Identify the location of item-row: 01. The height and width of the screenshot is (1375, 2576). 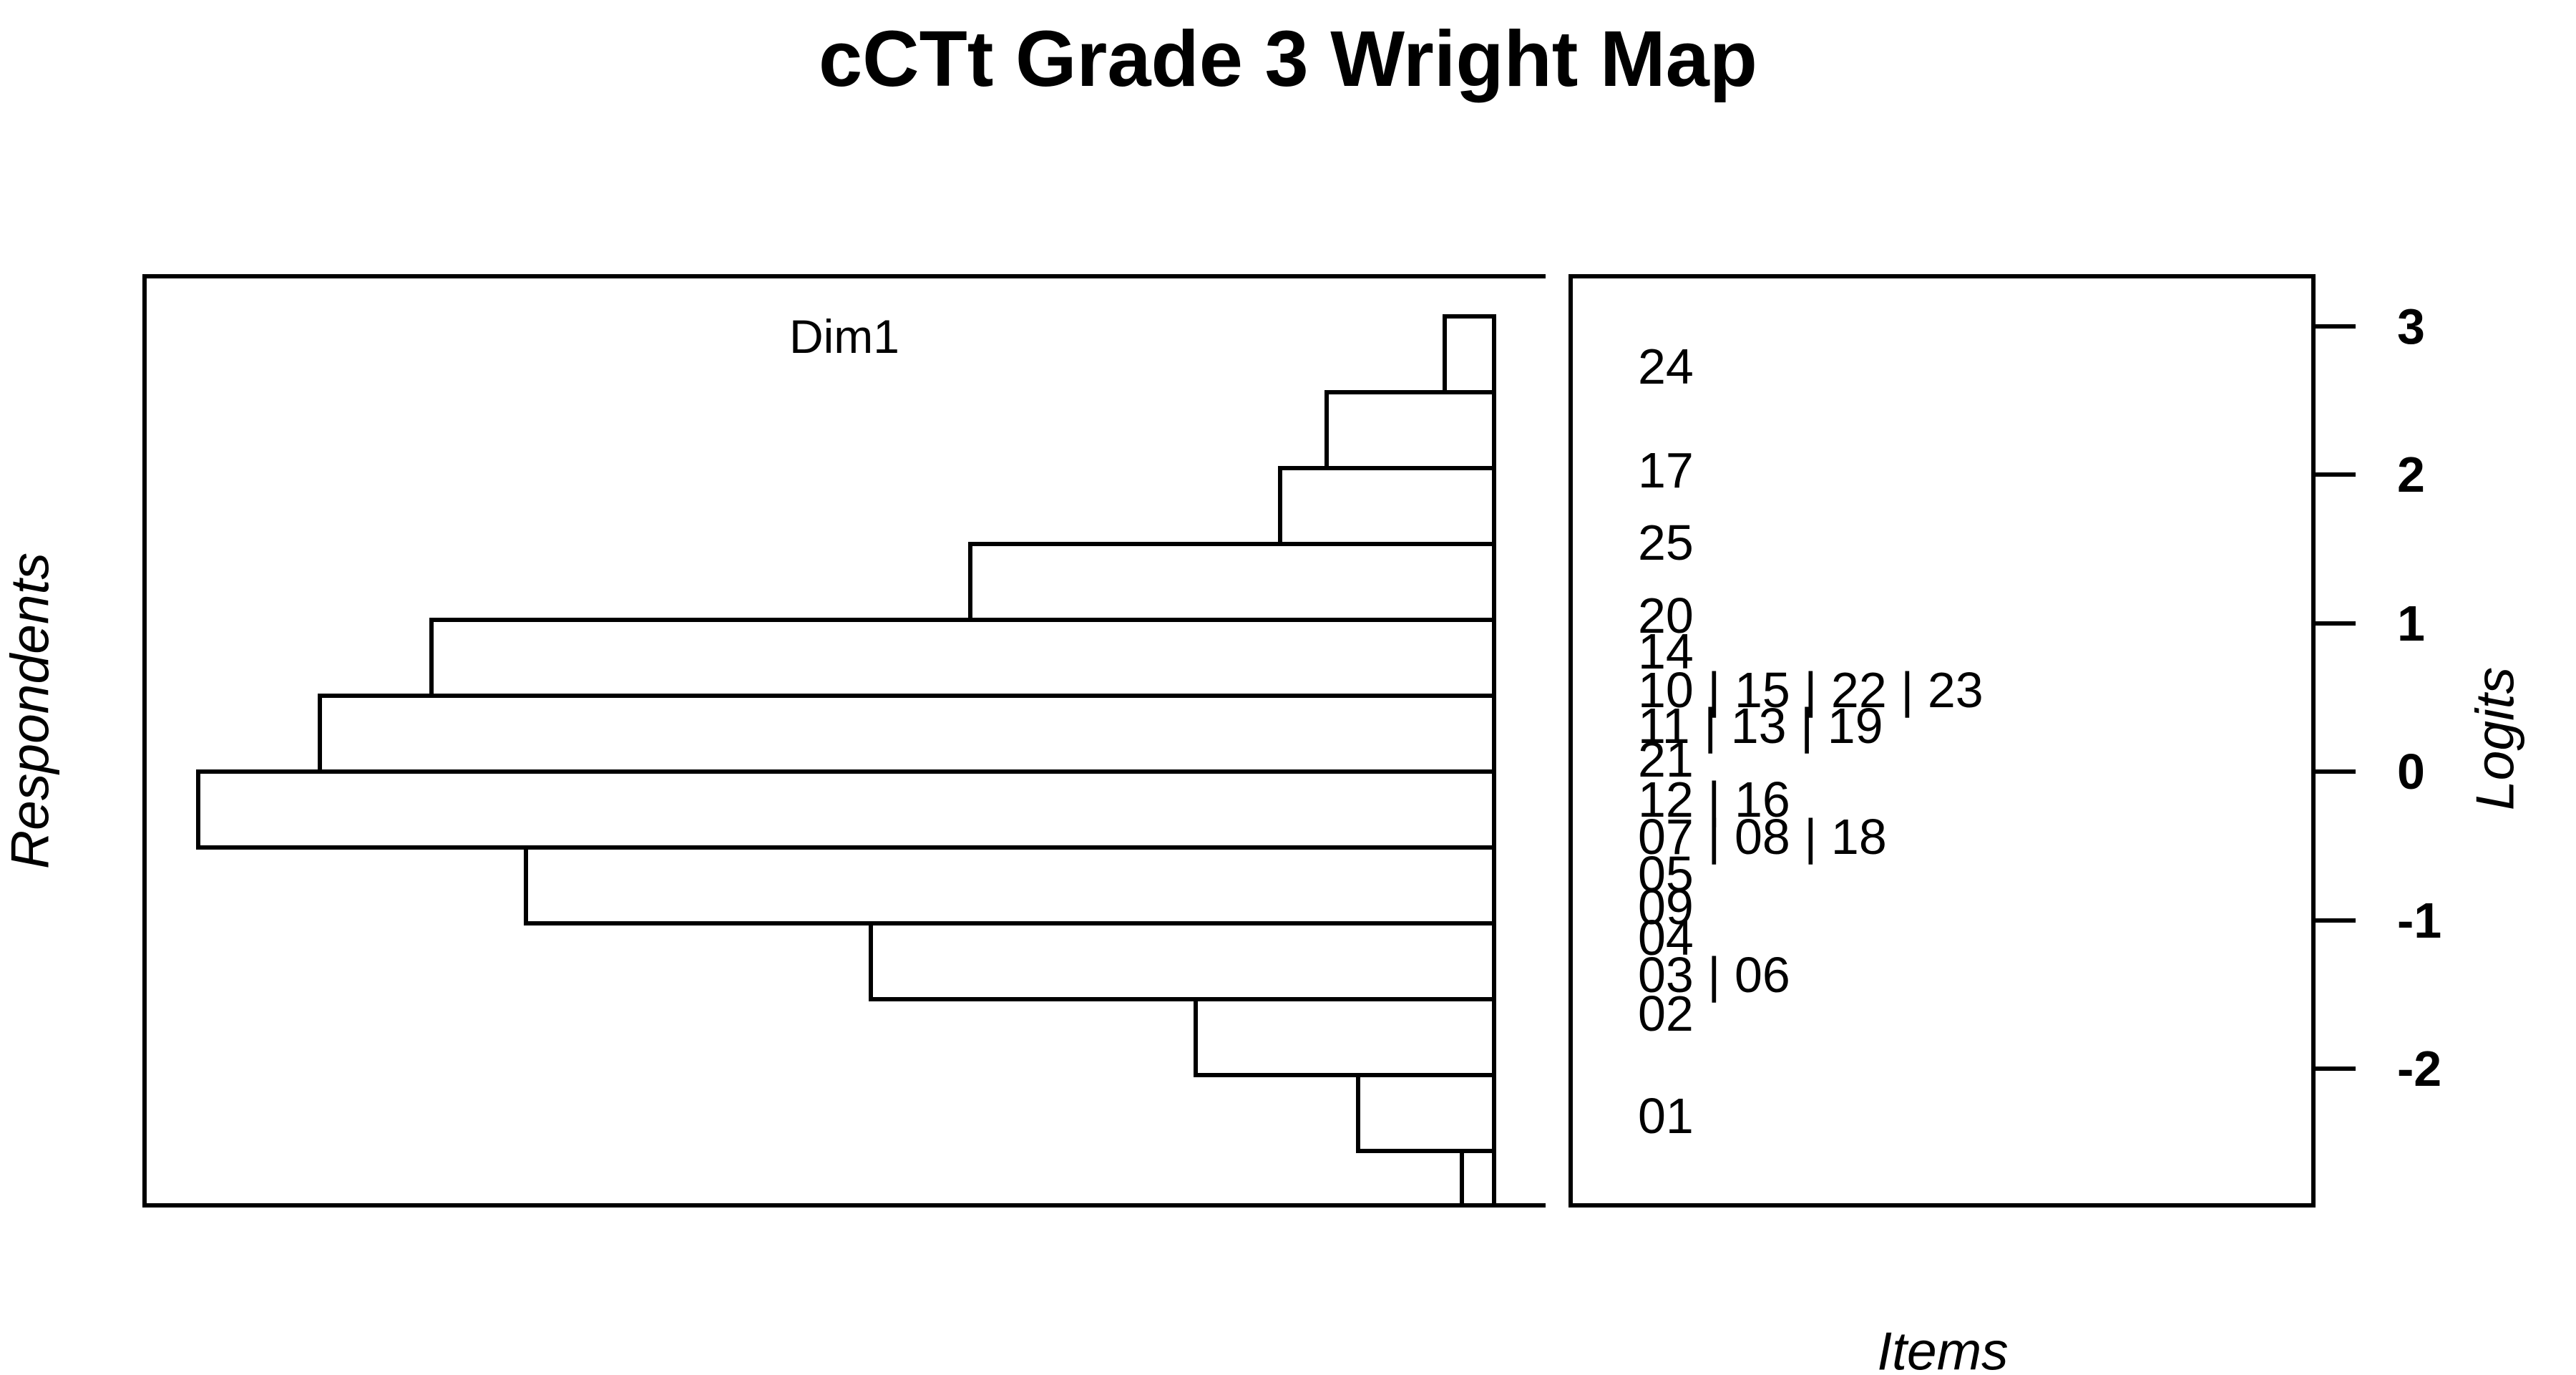
(1666, 1116).